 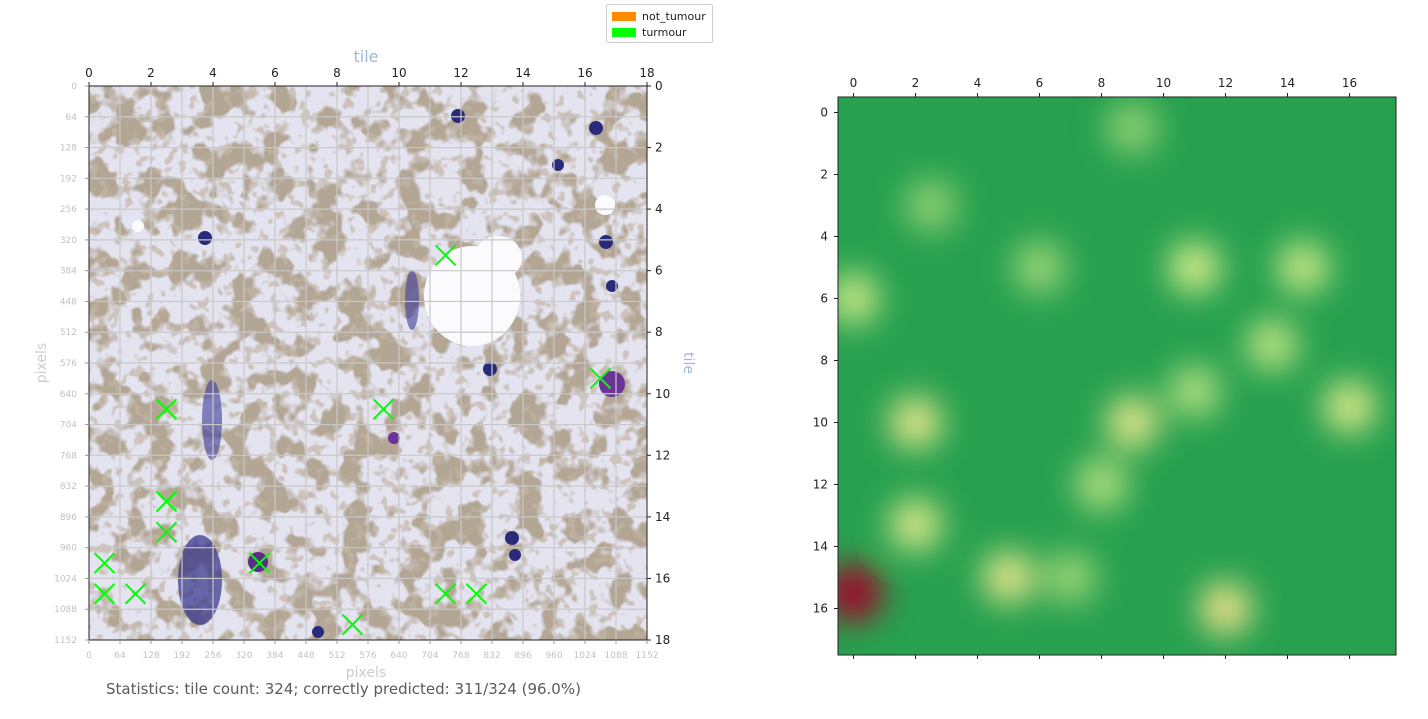 I want to click on right-tick-label: 14, so click(x=662, y=517).